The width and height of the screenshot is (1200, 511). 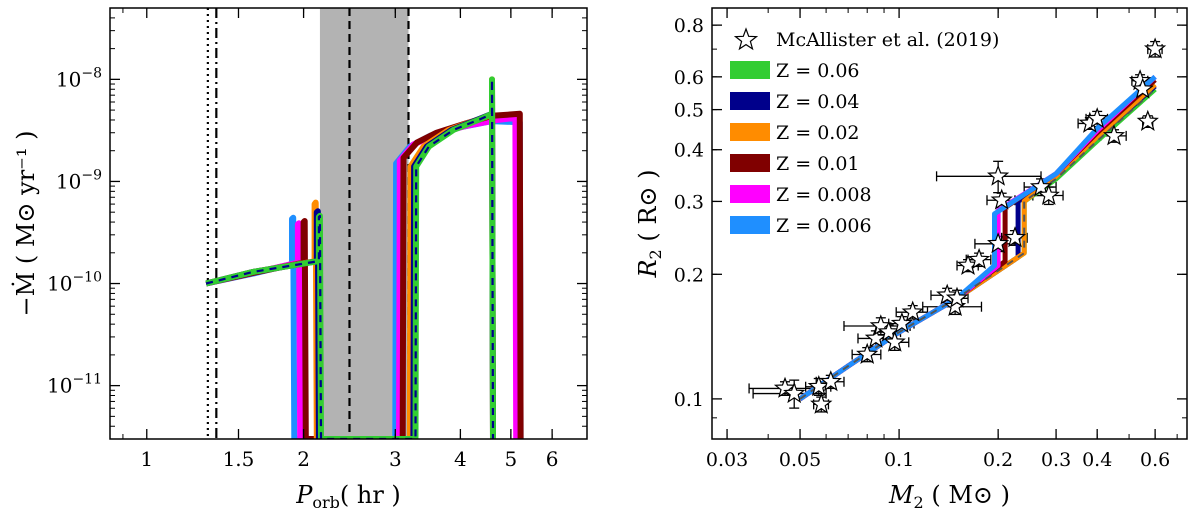 What do you see at coordinates (818, 71) in the screenshot?
I see `legend-label-0.06: Z = 0.06` at bounding box center [818, 71].